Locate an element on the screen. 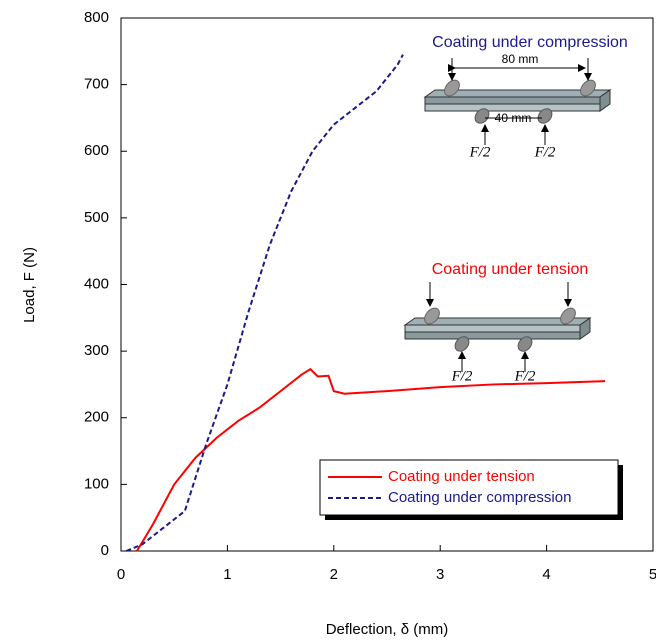 The height and width of the screenshot is (641, 656). annotation: Coating under tension is located at coordinates (510, 269).